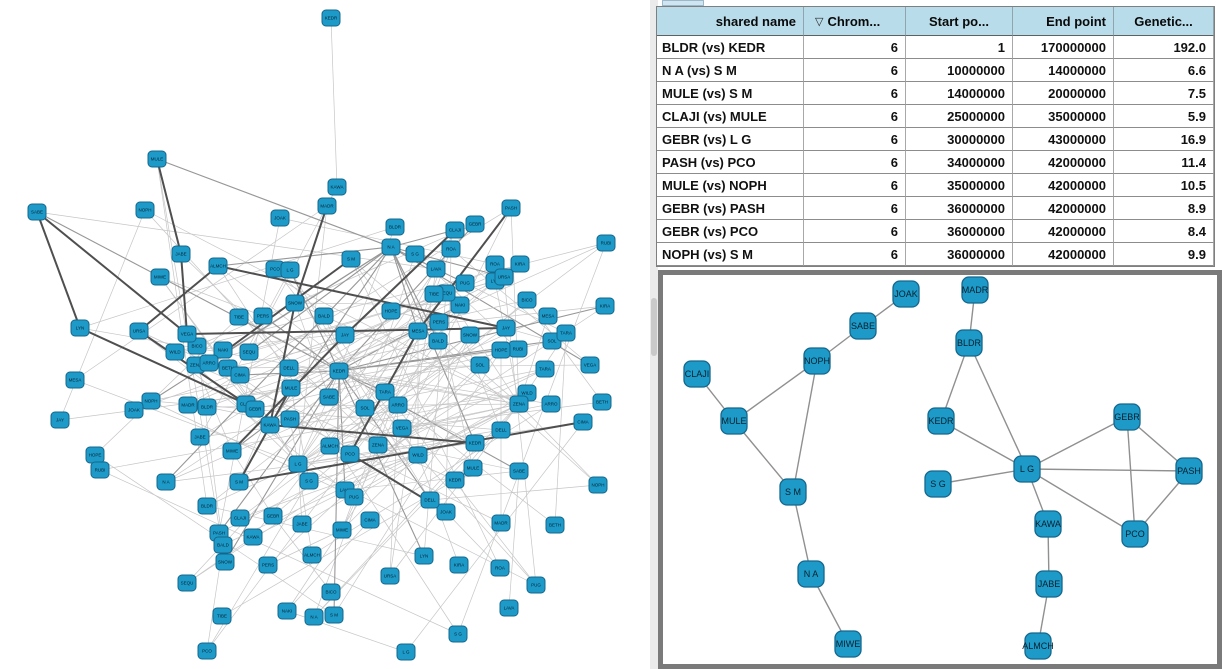  What do you see at coordinates (378, 445) in the screenshot?
I see `network-node: ZENA` at bounding box center [378, 445].